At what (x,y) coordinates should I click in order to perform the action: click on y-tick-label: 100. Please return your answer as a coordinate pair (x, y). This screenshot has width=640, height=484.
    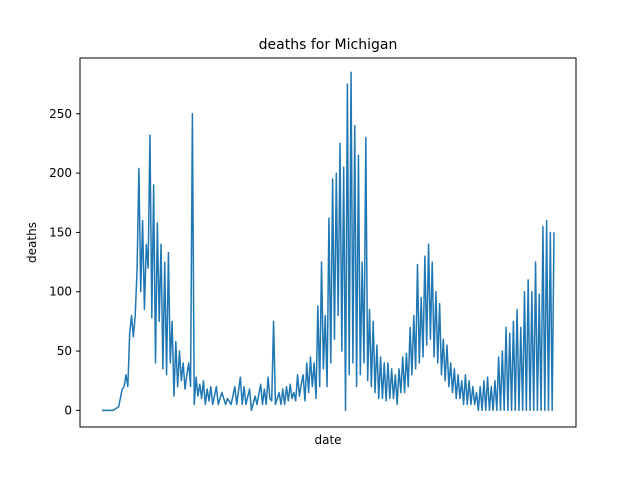
    Looking at the image, I should click on (60, 292).